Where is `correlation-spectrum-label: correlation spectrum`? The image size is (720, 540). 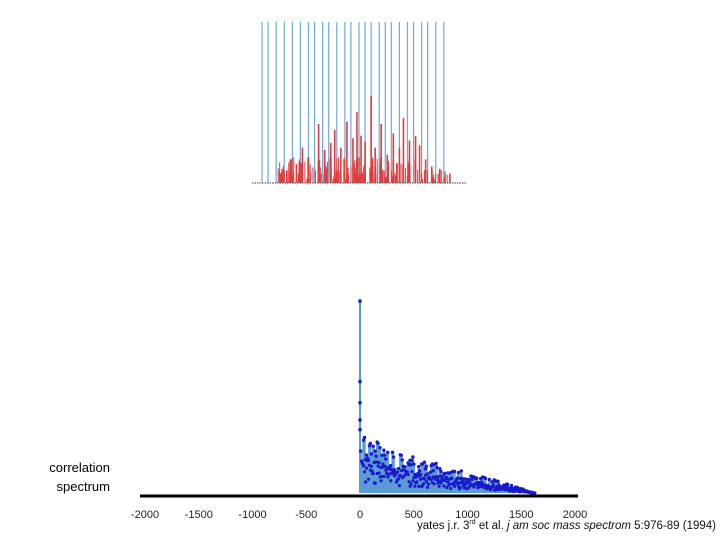 correlation-spectrum-label: correlation spectrum is located at coordinates (65, 477).